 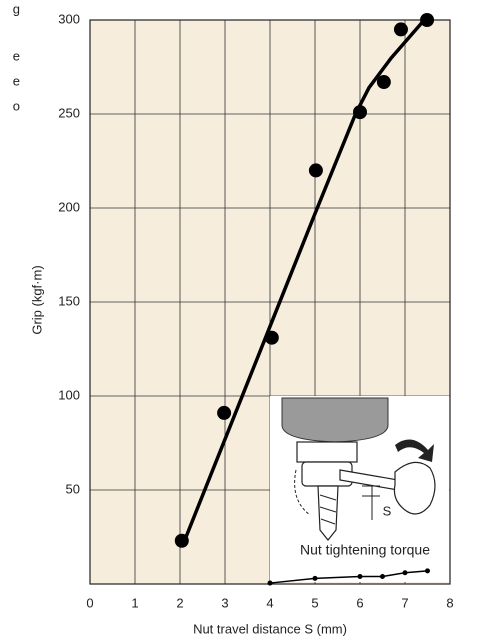 What do you see at coordinates (327, 452) in the screenshot?
I see `chuck-body` at bounding box center [327, 452].